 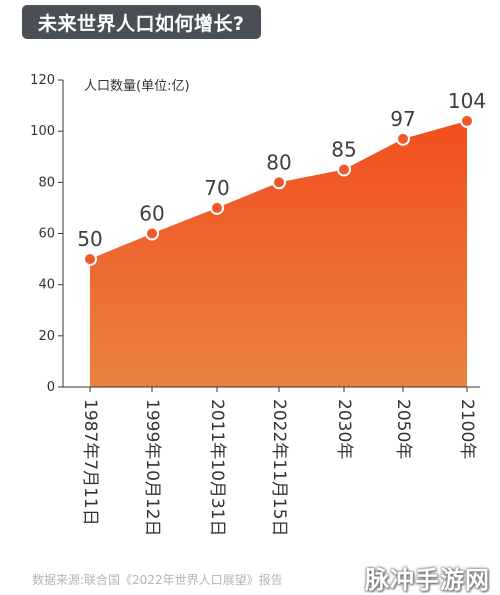 What do you see at coordinates (467, 429) in the screenshot?
I see `x-tick-label: 2100年` at bounding box center [467, 429].